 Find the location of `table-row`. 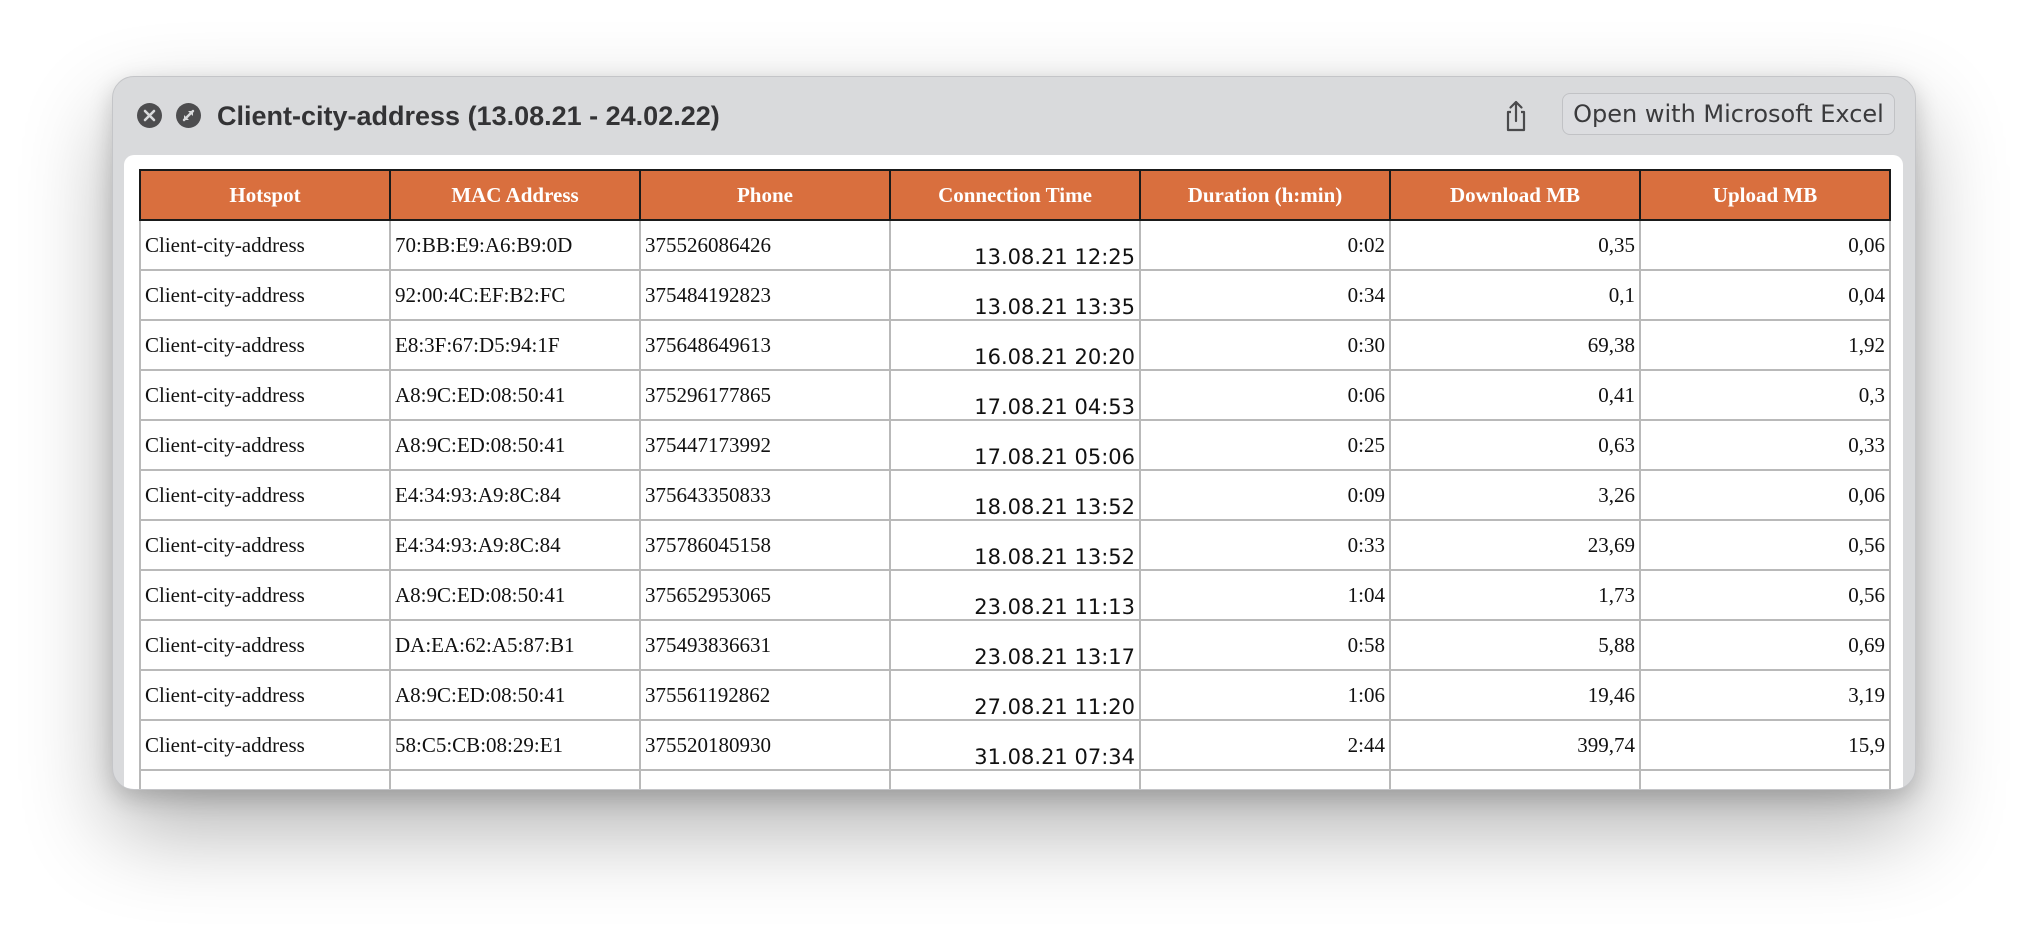

table-row is located at coordinates (1015, 779).